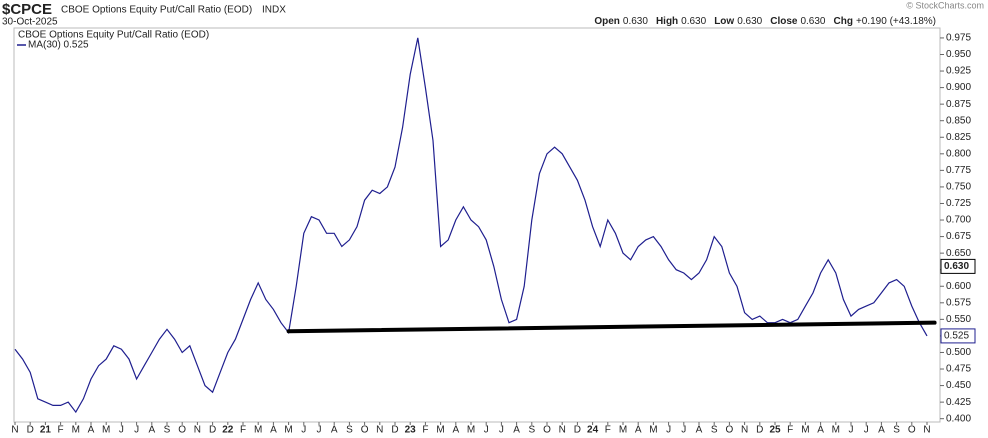  What do you see at coordinates (775, 430) in the screenshot?
I see `x-tick-label: 25` at bounding box center [775, 430].